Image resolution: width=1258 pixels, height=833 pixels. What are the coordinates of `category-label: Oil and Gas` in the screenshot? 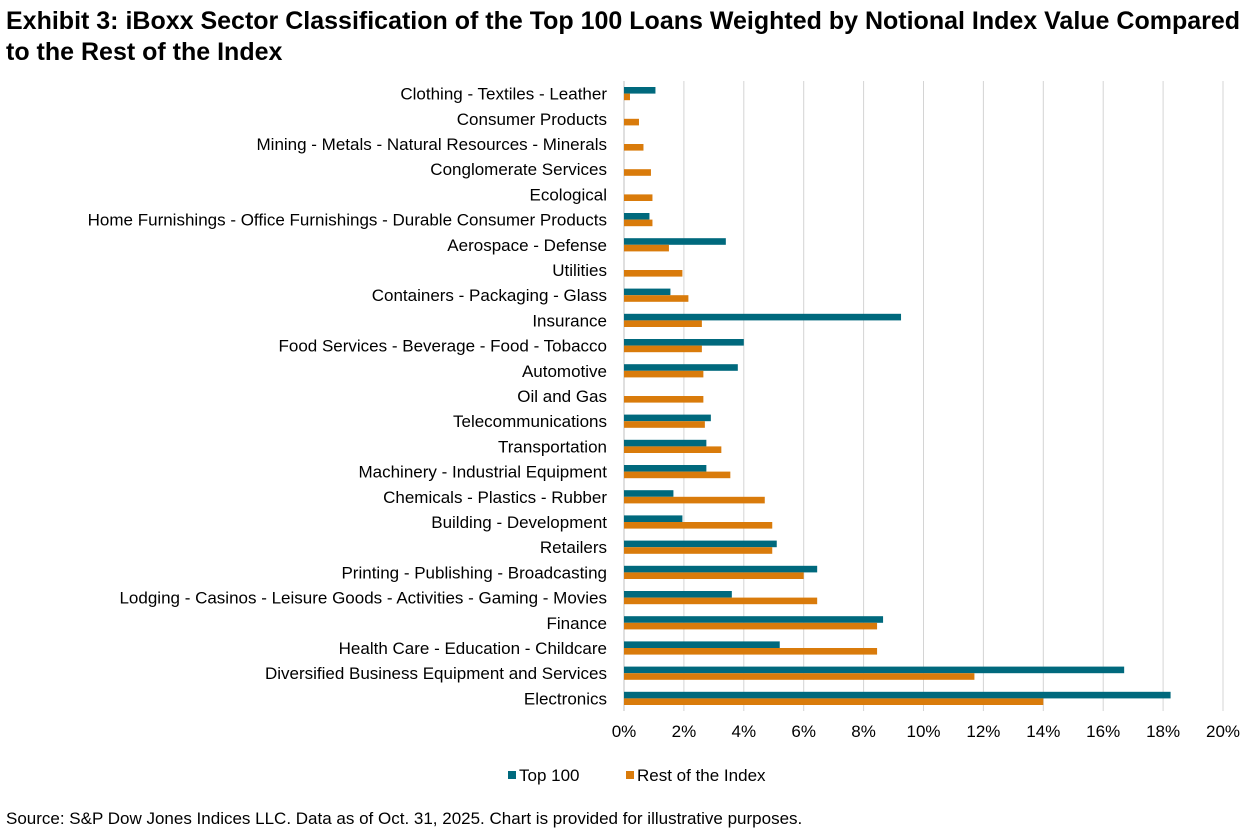 It's located at (562, 396).